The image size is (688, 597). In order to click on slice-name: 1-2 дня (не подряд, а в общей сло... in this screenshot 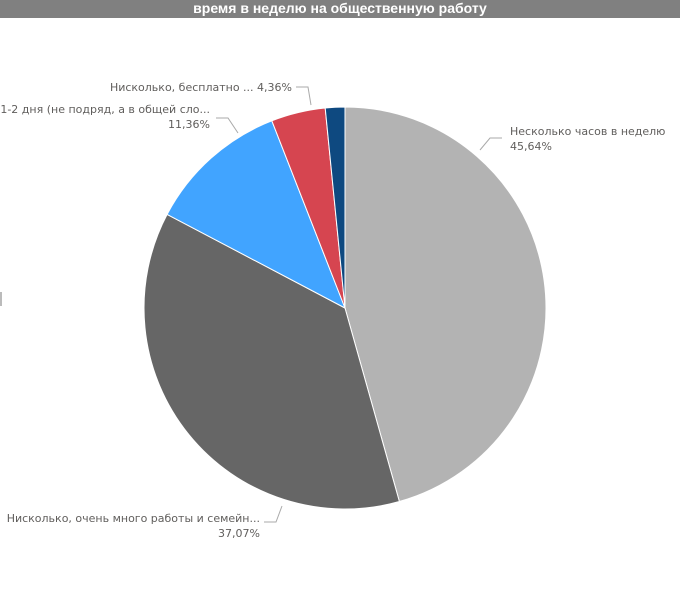, I will do `click(105, 109)`.